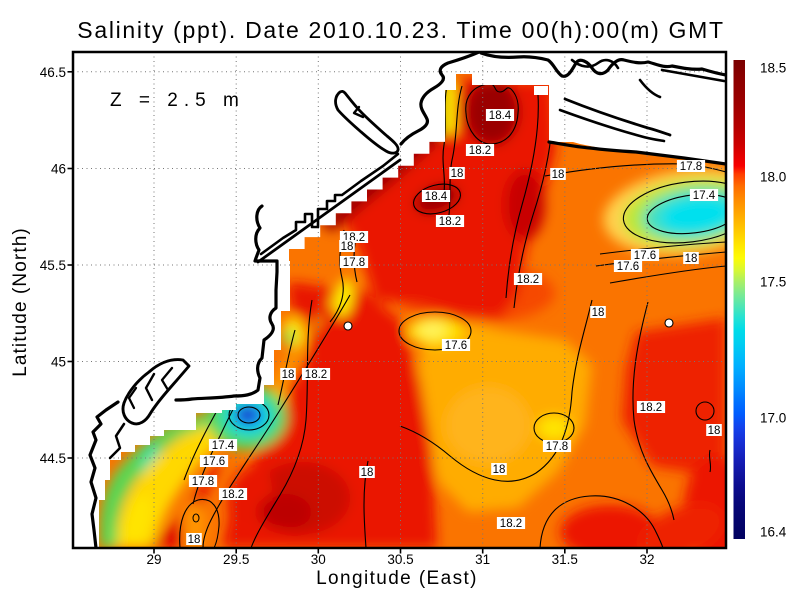 This screenshot has height=605, width=800. What do you see at coordinates (318, 559) in the screenshot?
I see `svg-text: 30` at bounding box center [318, 559].